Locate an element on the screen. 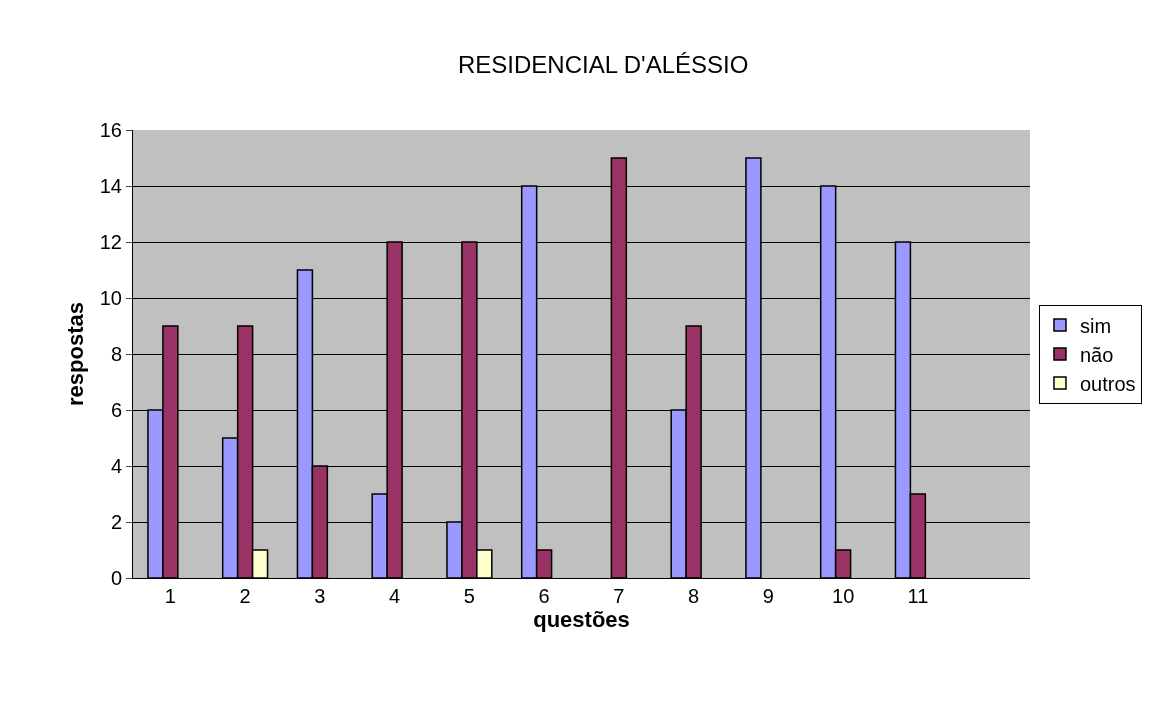 The height and width of the screenshot is (702, 1160). x-tick-label: 2 is located at coordinates (245, 596).